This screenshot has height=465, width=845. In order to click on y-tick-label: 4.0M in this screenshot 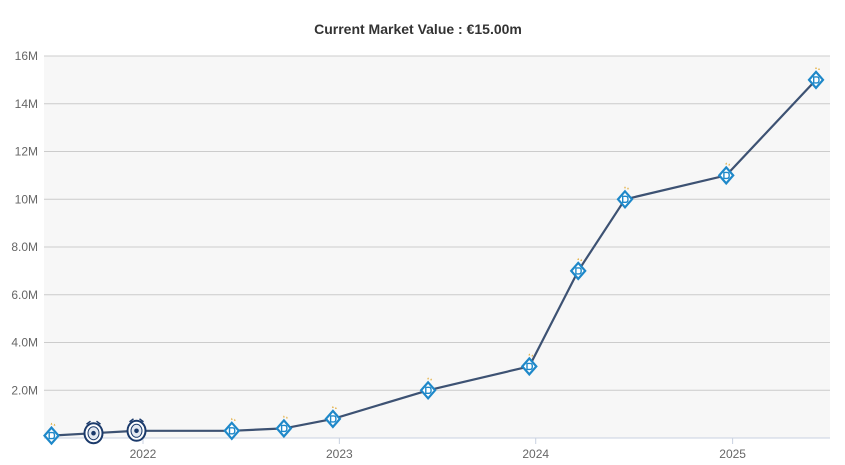, I will do `click(24, 343)`.